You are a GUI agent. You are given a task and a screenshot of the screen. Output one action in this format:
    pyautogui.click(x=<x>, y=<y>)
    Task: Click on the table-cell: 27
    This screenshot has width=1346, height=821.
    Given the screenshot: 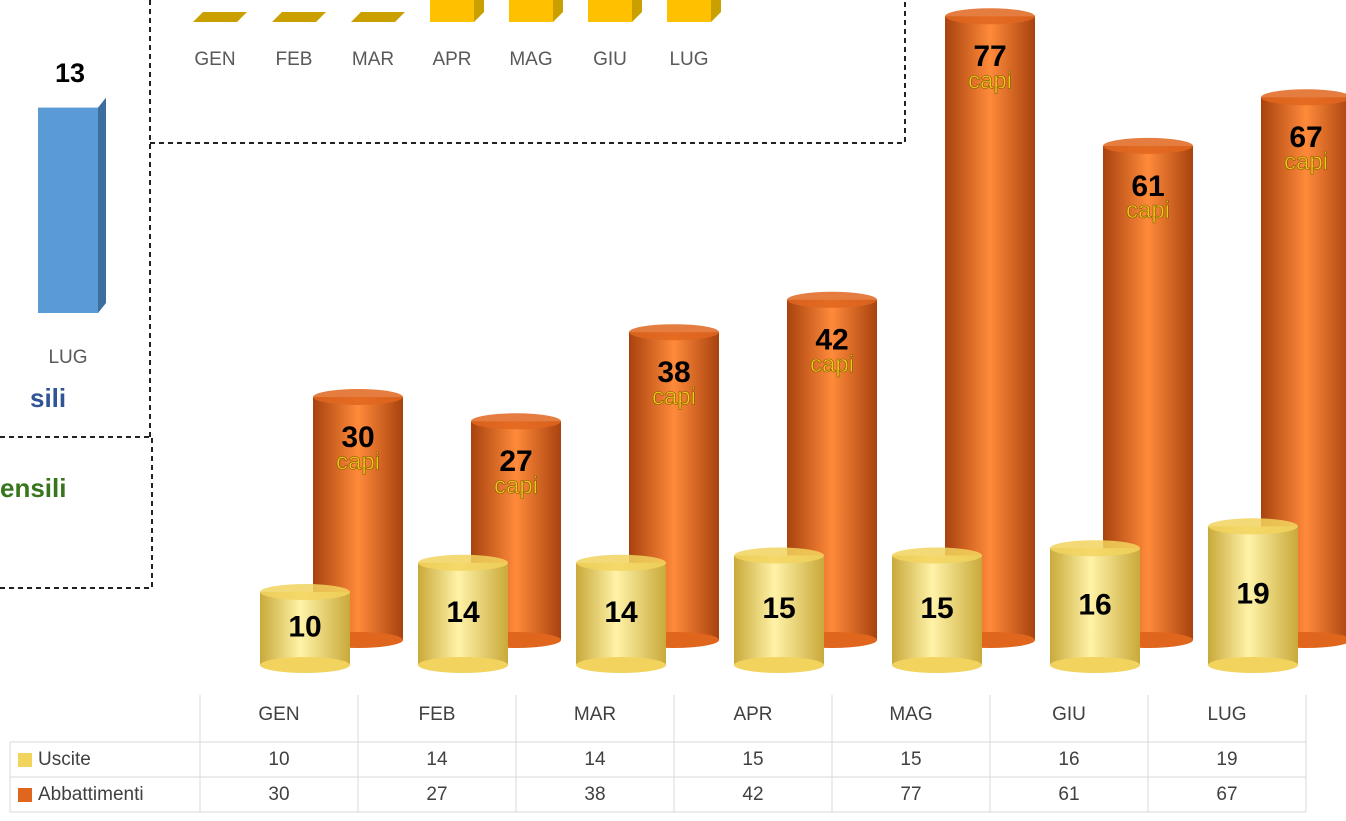 What is the action you would take?
    pyautogui.click(x=436, y=794)
    